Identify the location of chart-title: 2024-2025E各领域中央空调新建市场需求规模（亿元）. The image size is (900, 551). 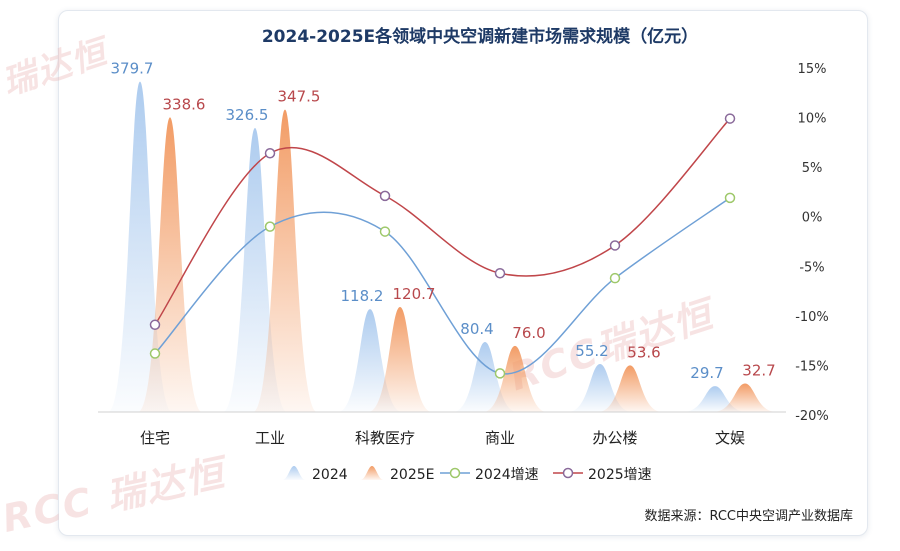
(480, 36).